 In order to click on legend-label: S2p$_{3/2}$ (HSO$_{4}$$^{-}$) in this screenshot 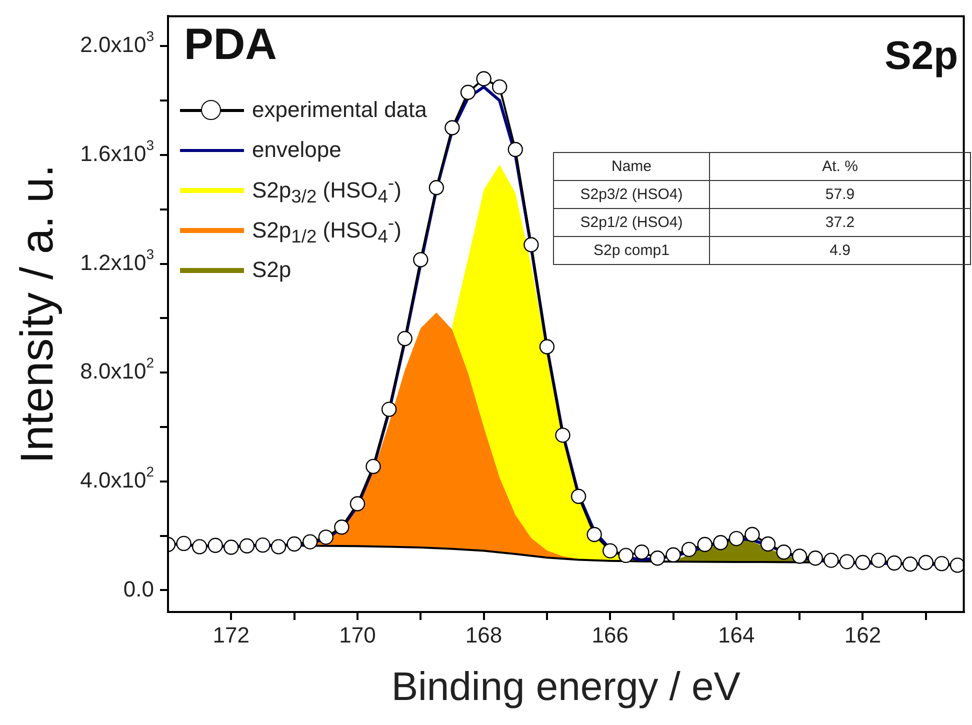, I will do `click(327, 190)`.